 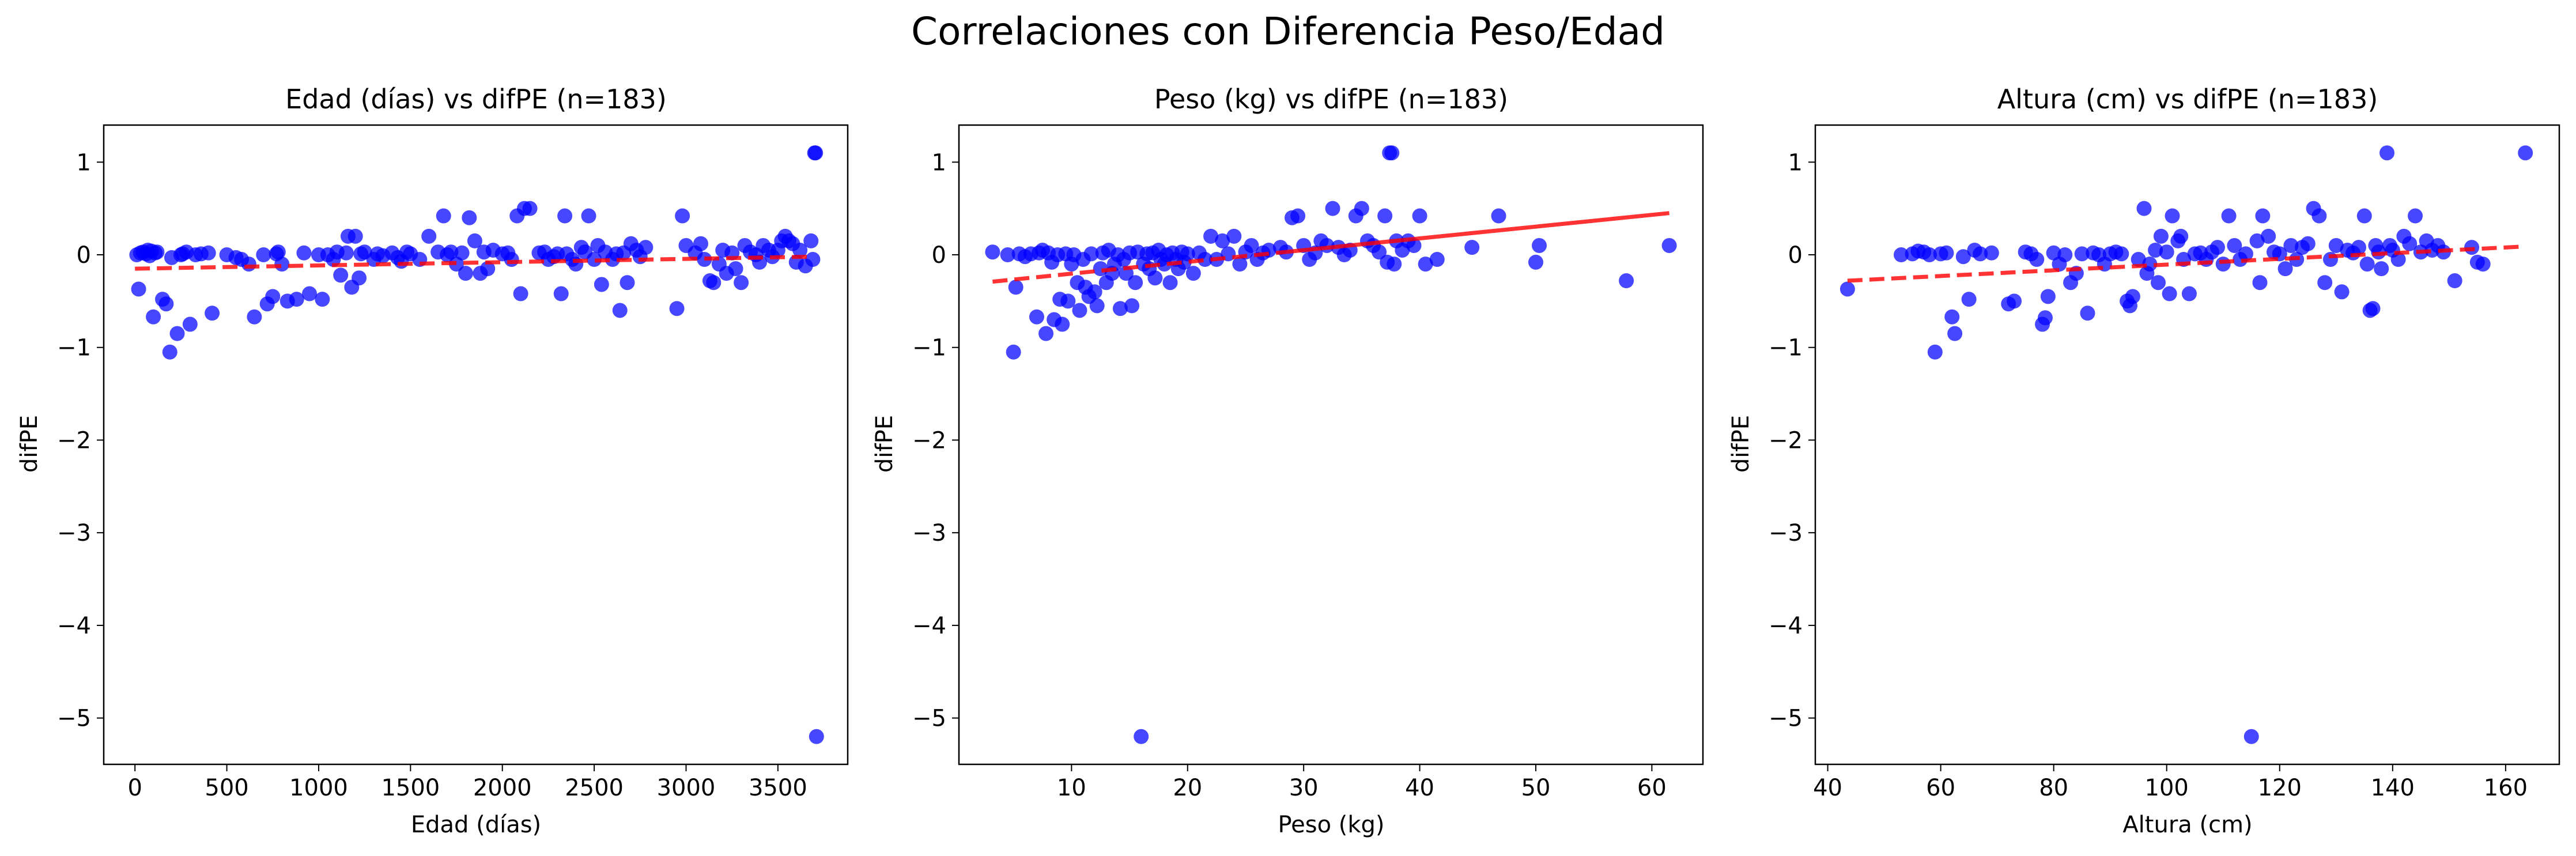 What do you see at coordinates (1071, 788) in the screenshot?
I see `x-tick-label: 10` at bounding box center [1071, 788].